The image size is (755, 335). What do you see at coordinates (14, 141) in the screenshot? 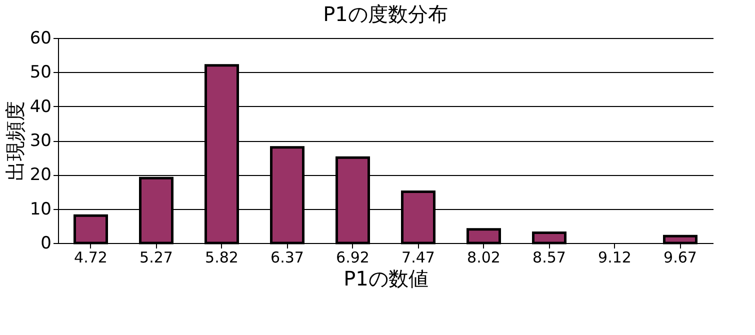
I see `y-axis-title: 出現頻度` at bounding box center [14, 141].